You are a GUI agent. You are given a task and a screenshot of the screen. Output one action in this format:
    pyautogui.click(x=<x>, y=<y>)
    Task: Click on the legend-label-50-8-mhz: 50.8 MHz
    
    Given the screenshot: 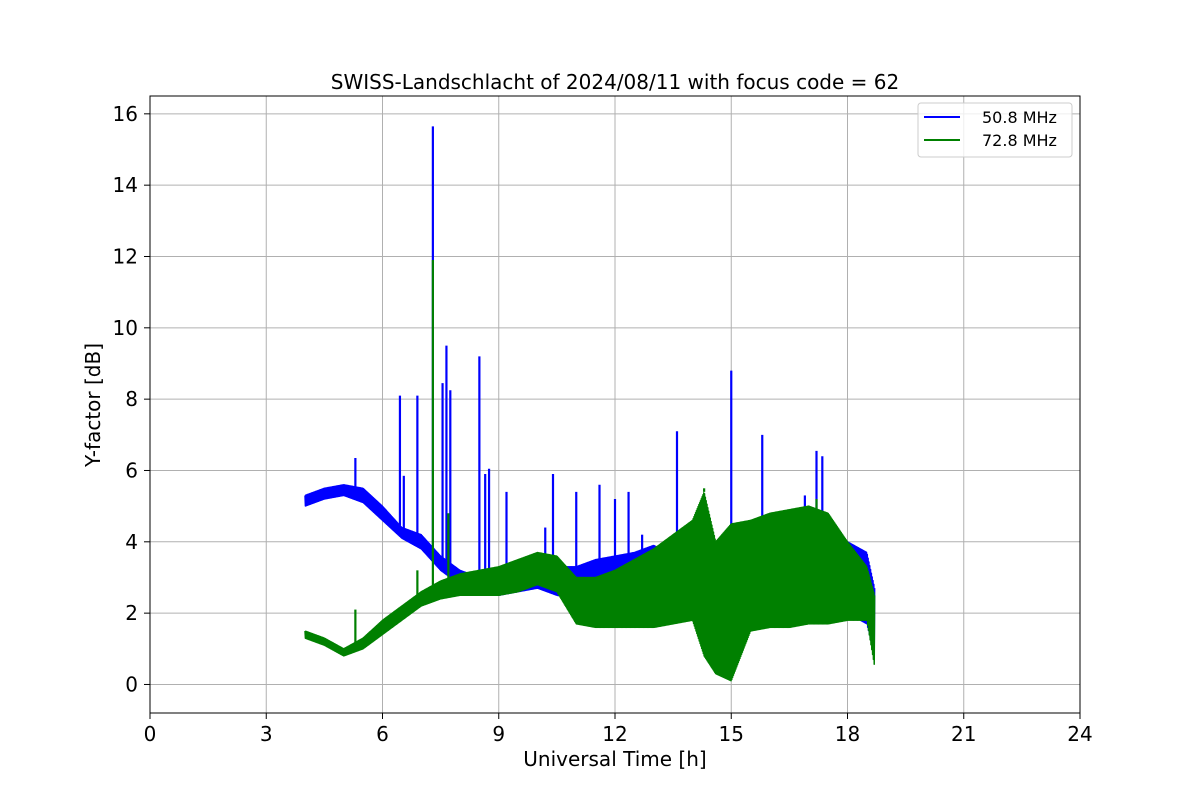 What is the action you would take?
    pyautogui.click(x=1019, y=117)
    